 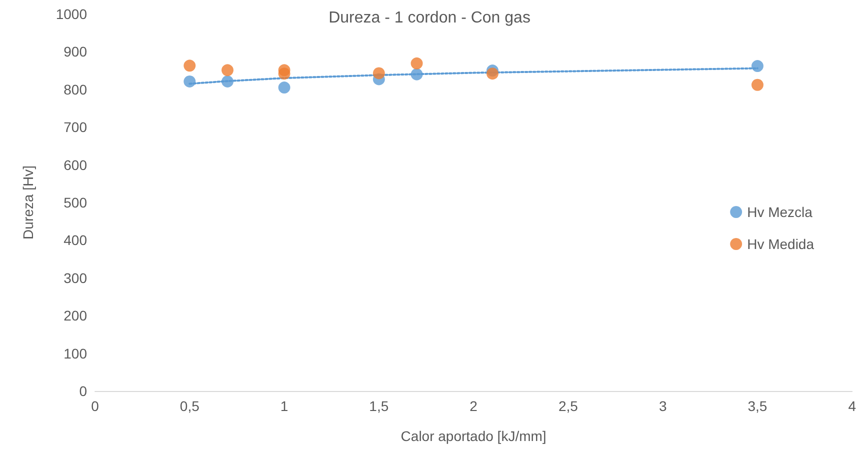 I want to click on x-tick-label: 3,5, so click(x=758, y=406).